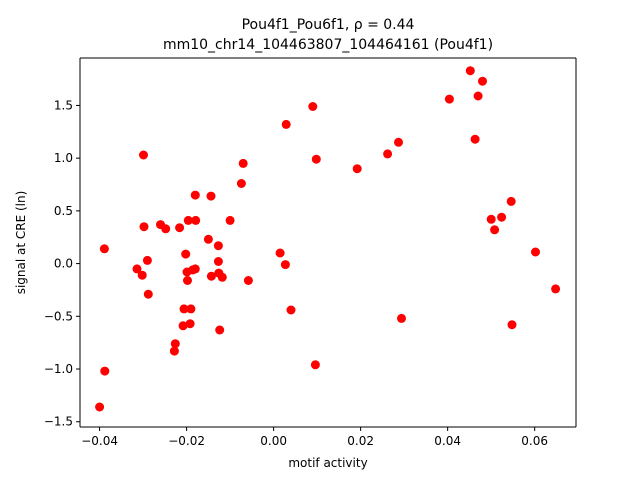  I want to click on chart-title-line1: Pou4f1_Pou6f1, ρ = 0.44, so click(328, 25).